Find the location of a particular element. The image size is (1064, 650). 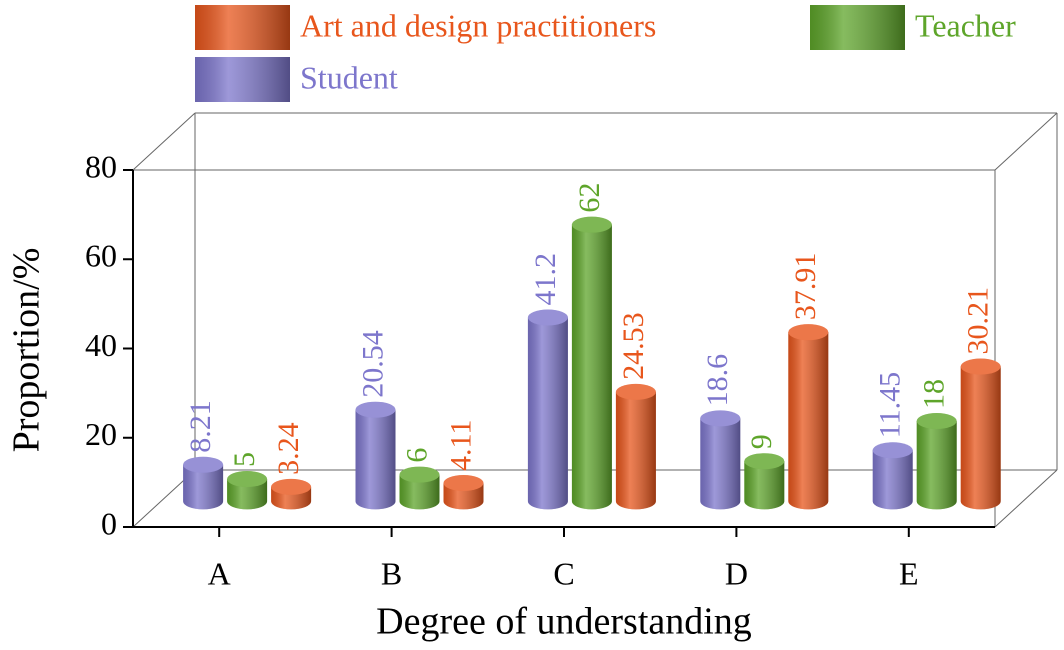

data-label: 18.6 is located at coordinates (717, 380).